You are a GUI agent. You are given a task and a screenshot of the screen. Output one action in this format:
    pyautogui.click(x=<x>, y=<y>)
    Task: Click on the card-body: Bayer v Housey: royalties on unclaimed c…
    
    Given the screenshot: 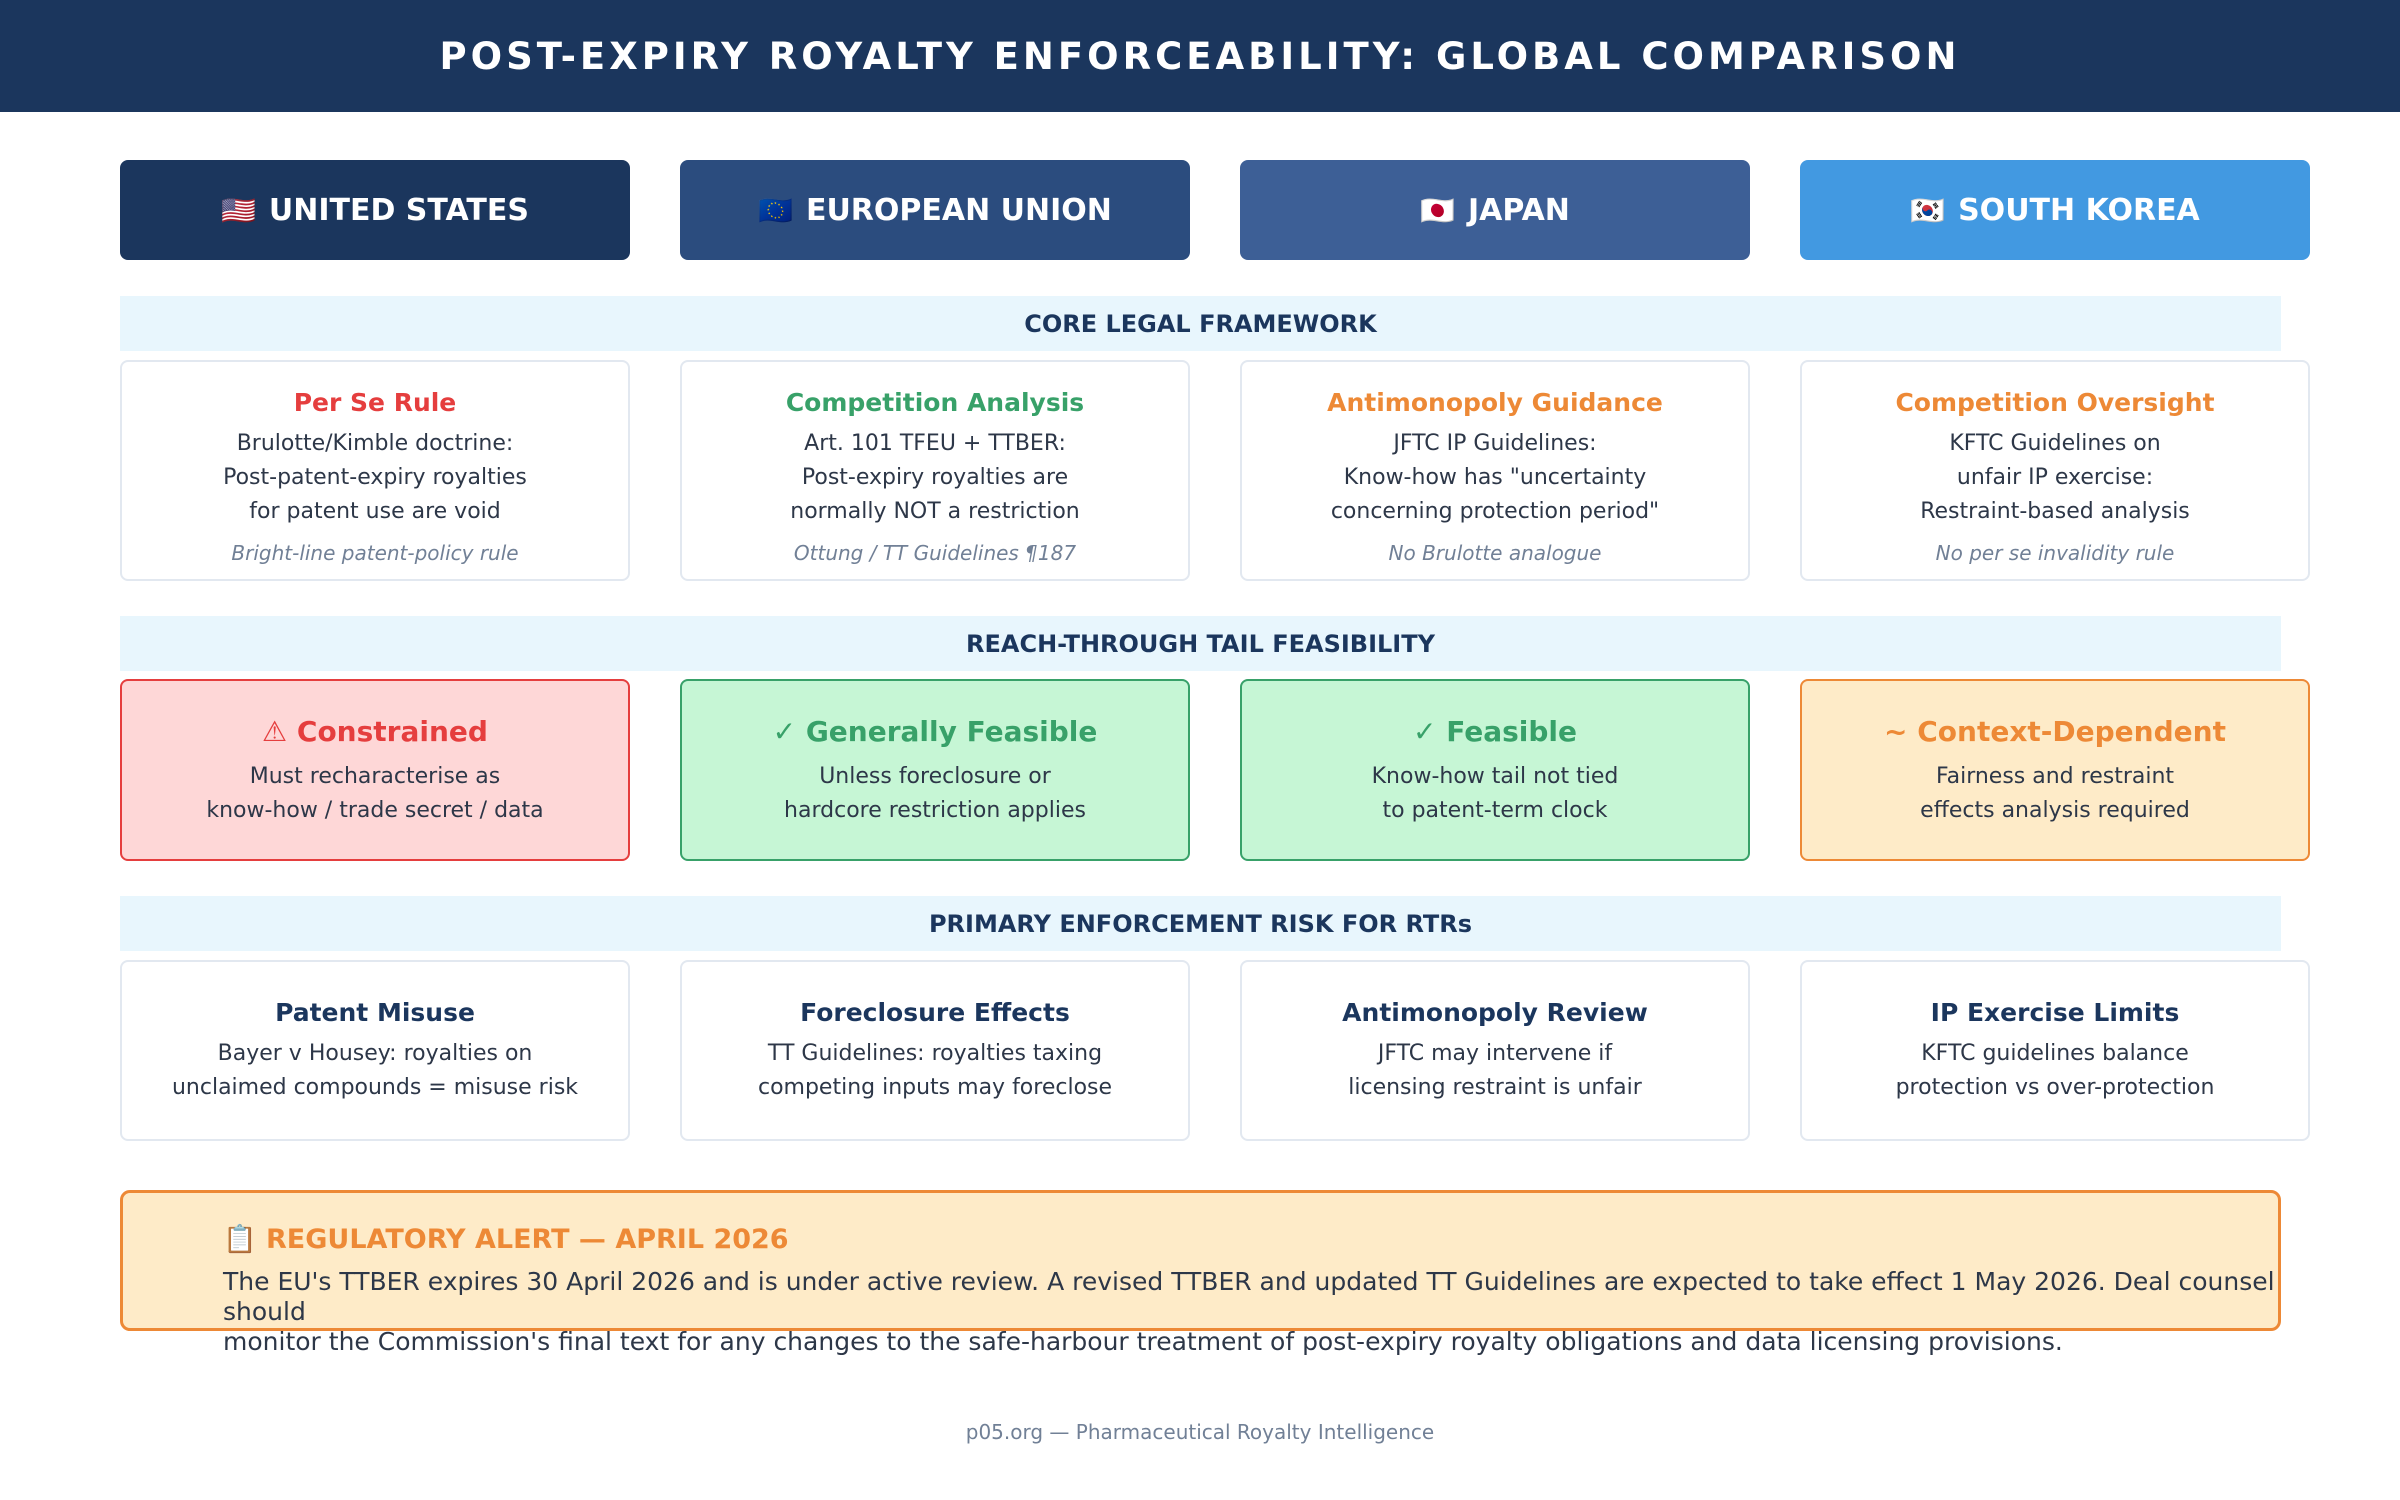 What is the action you would take?
    pyautogui.click(x=375, y=1071)
    